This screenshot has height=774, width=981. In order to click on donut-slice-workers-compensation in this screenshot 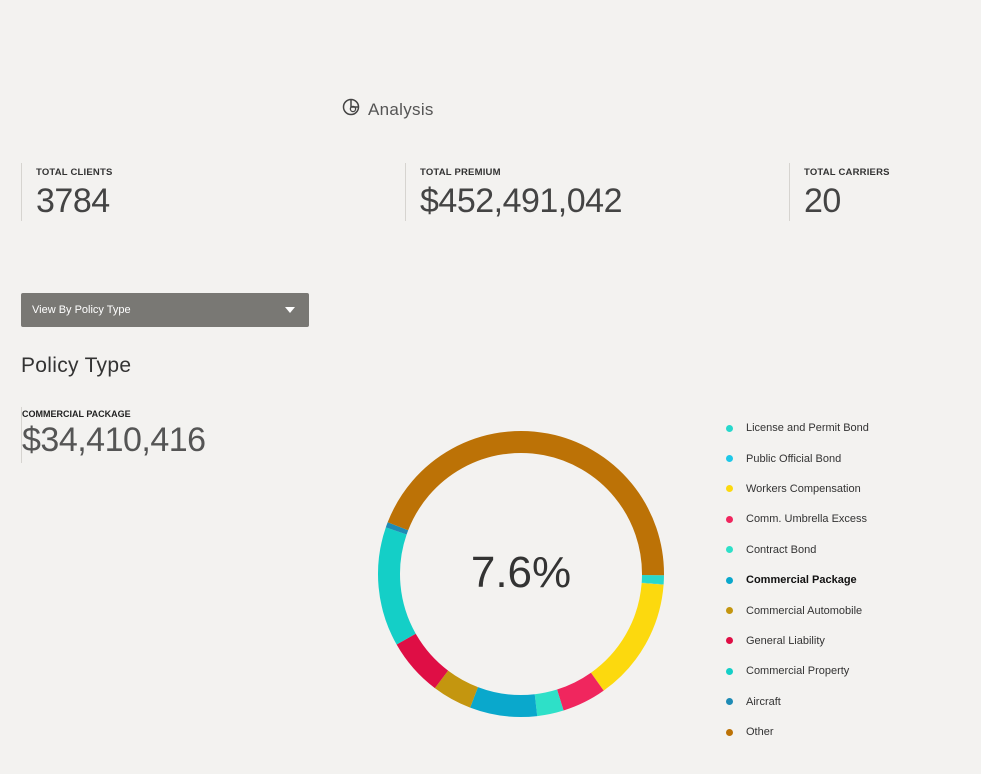, I will do `click(627, 636)`.